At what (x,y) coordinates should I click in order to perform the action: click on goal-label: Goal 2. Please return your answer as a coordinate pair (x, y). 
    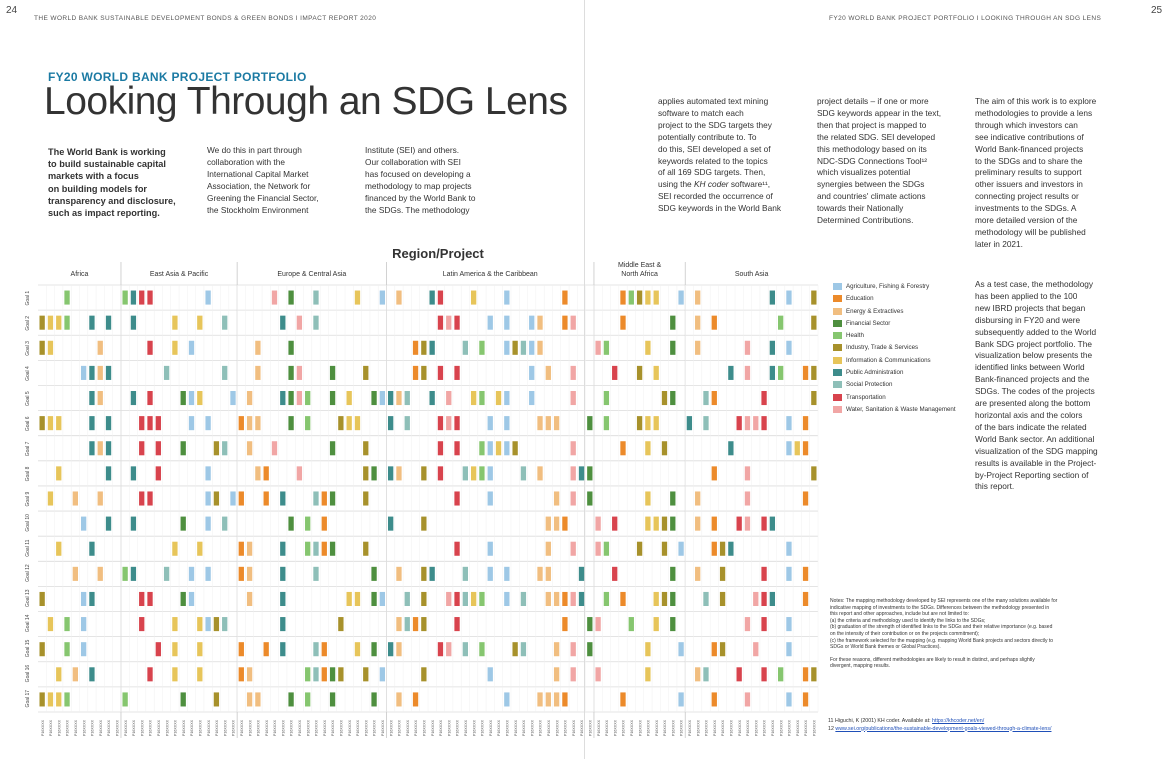
    Looking at the image, I should click on (28, 323).